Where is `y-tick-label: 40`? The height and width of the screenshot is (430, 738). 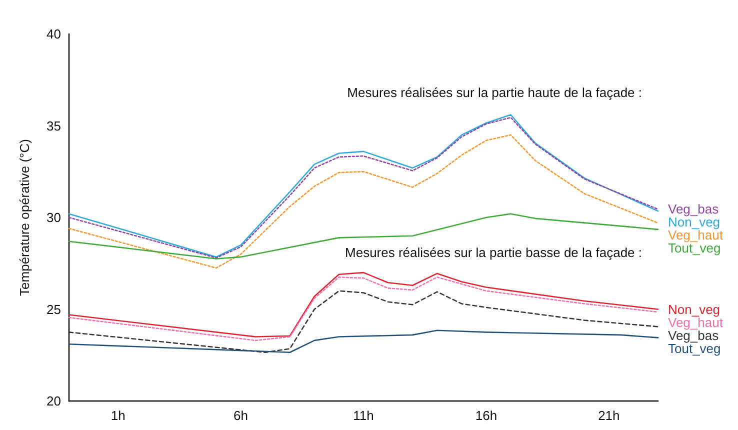 y-tick-label: 40 is located at coordinates (53, 34).